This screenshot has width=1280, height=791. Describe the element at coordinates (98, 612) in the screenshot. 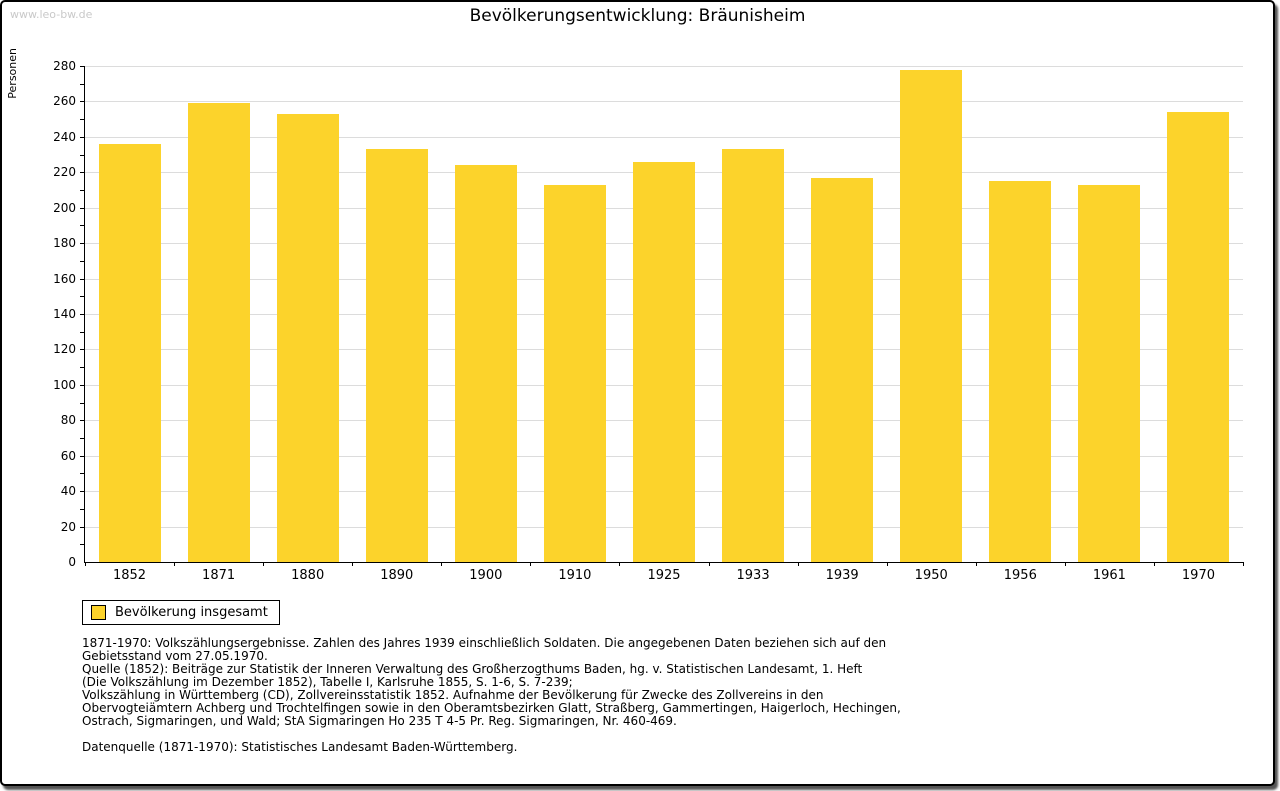

I see `legend-swatch` at that location.